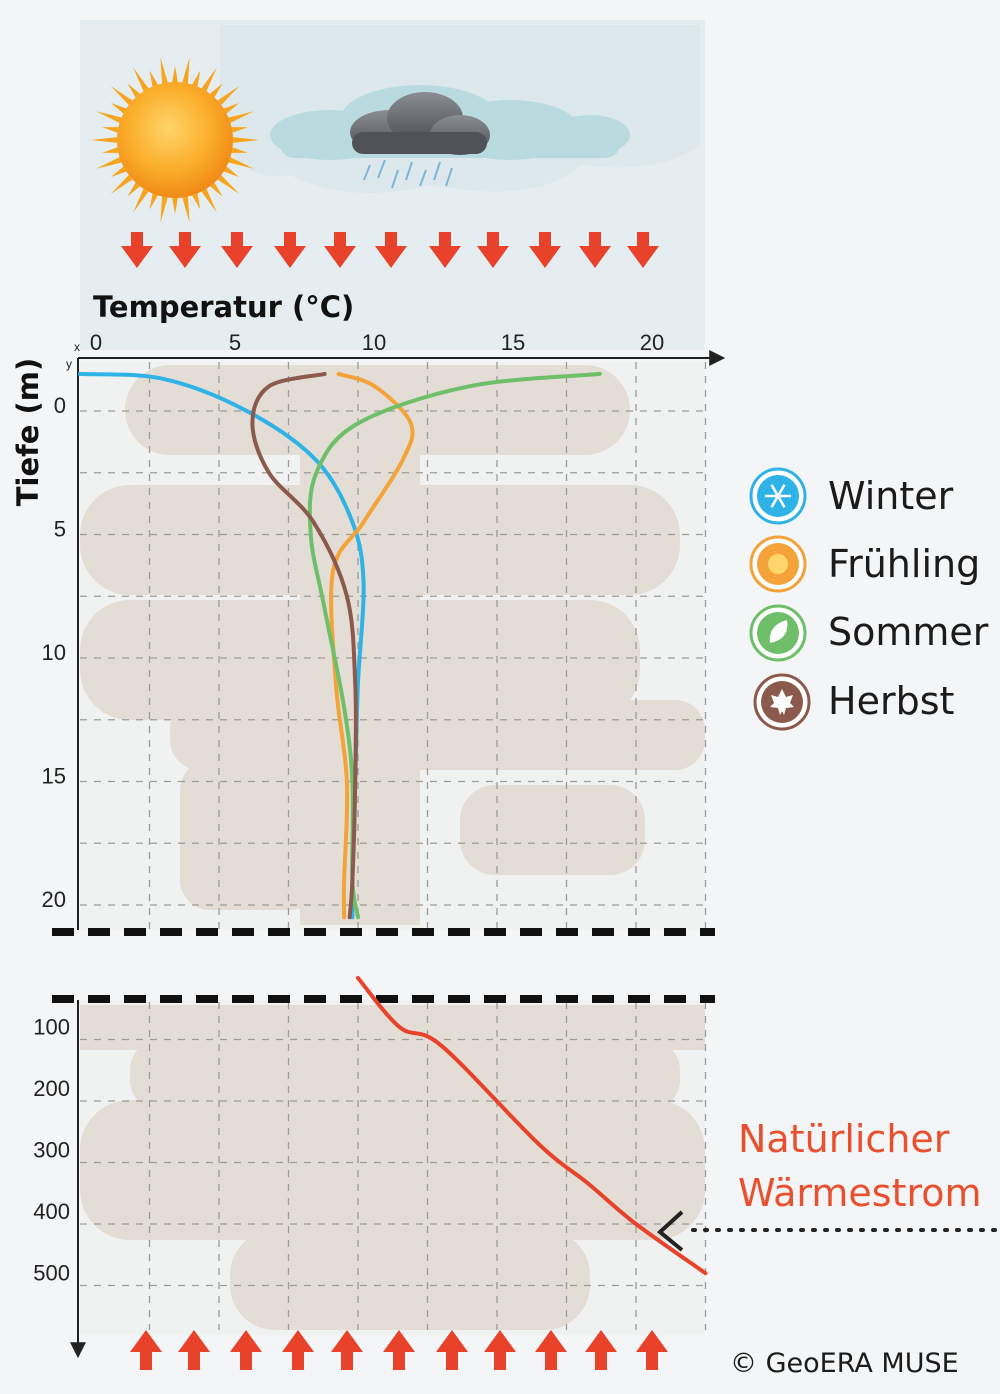  Describe the element at coordinates (908, 632) in the screenshot. I see `legend-label: Sommer` at that location.